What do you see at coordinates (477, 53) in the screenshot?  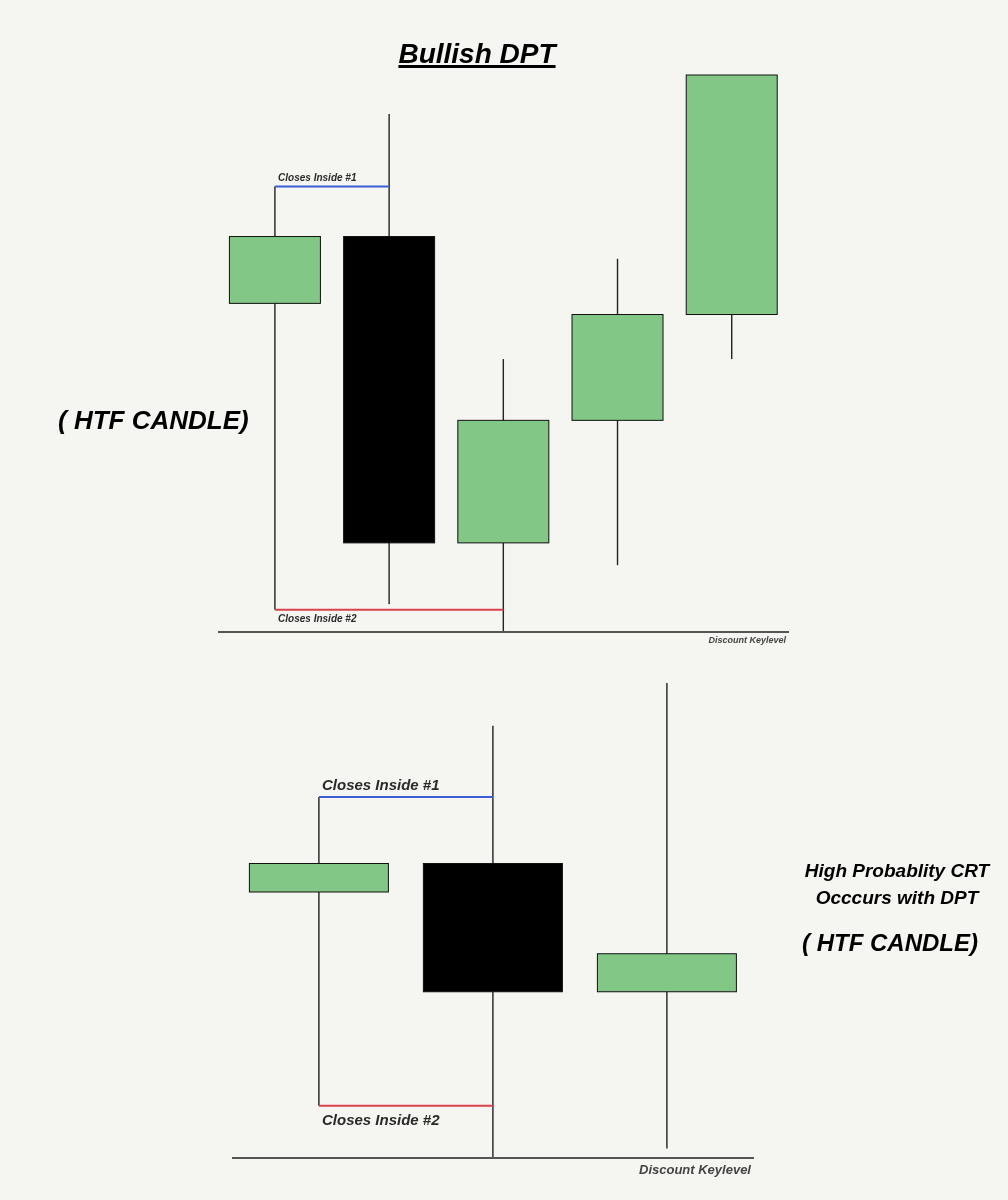 I see `chart-title: Bullish DPT` at bounding box center [477, 53].